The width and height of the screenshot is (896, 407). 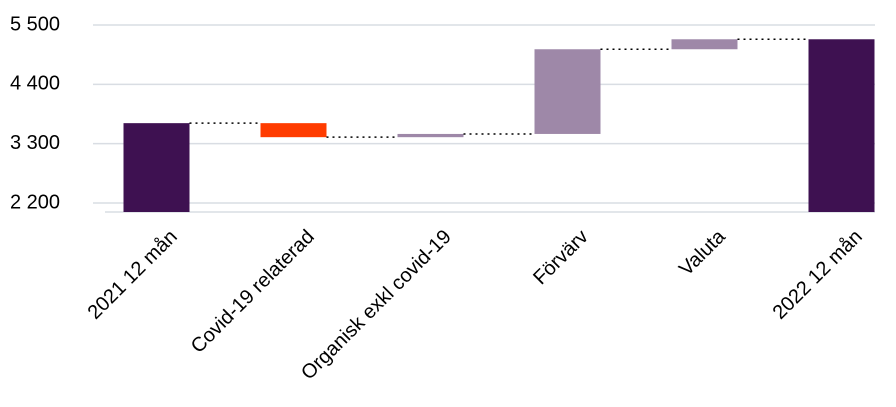 What do you see at coordinates (133, 275) in the screenshot?
I see `x-tick-label: 2021 12 mån` at bounding box center [133, 275].